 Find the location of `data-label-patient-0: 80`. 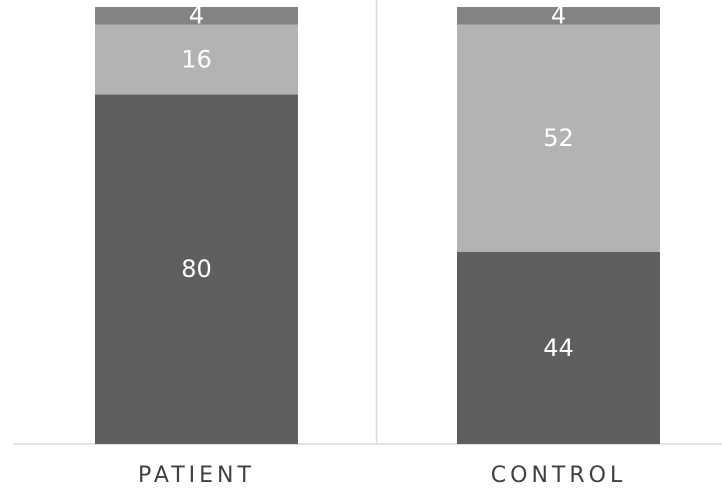

data-label-patient-0: 80 is located at coordinates (196, 269).